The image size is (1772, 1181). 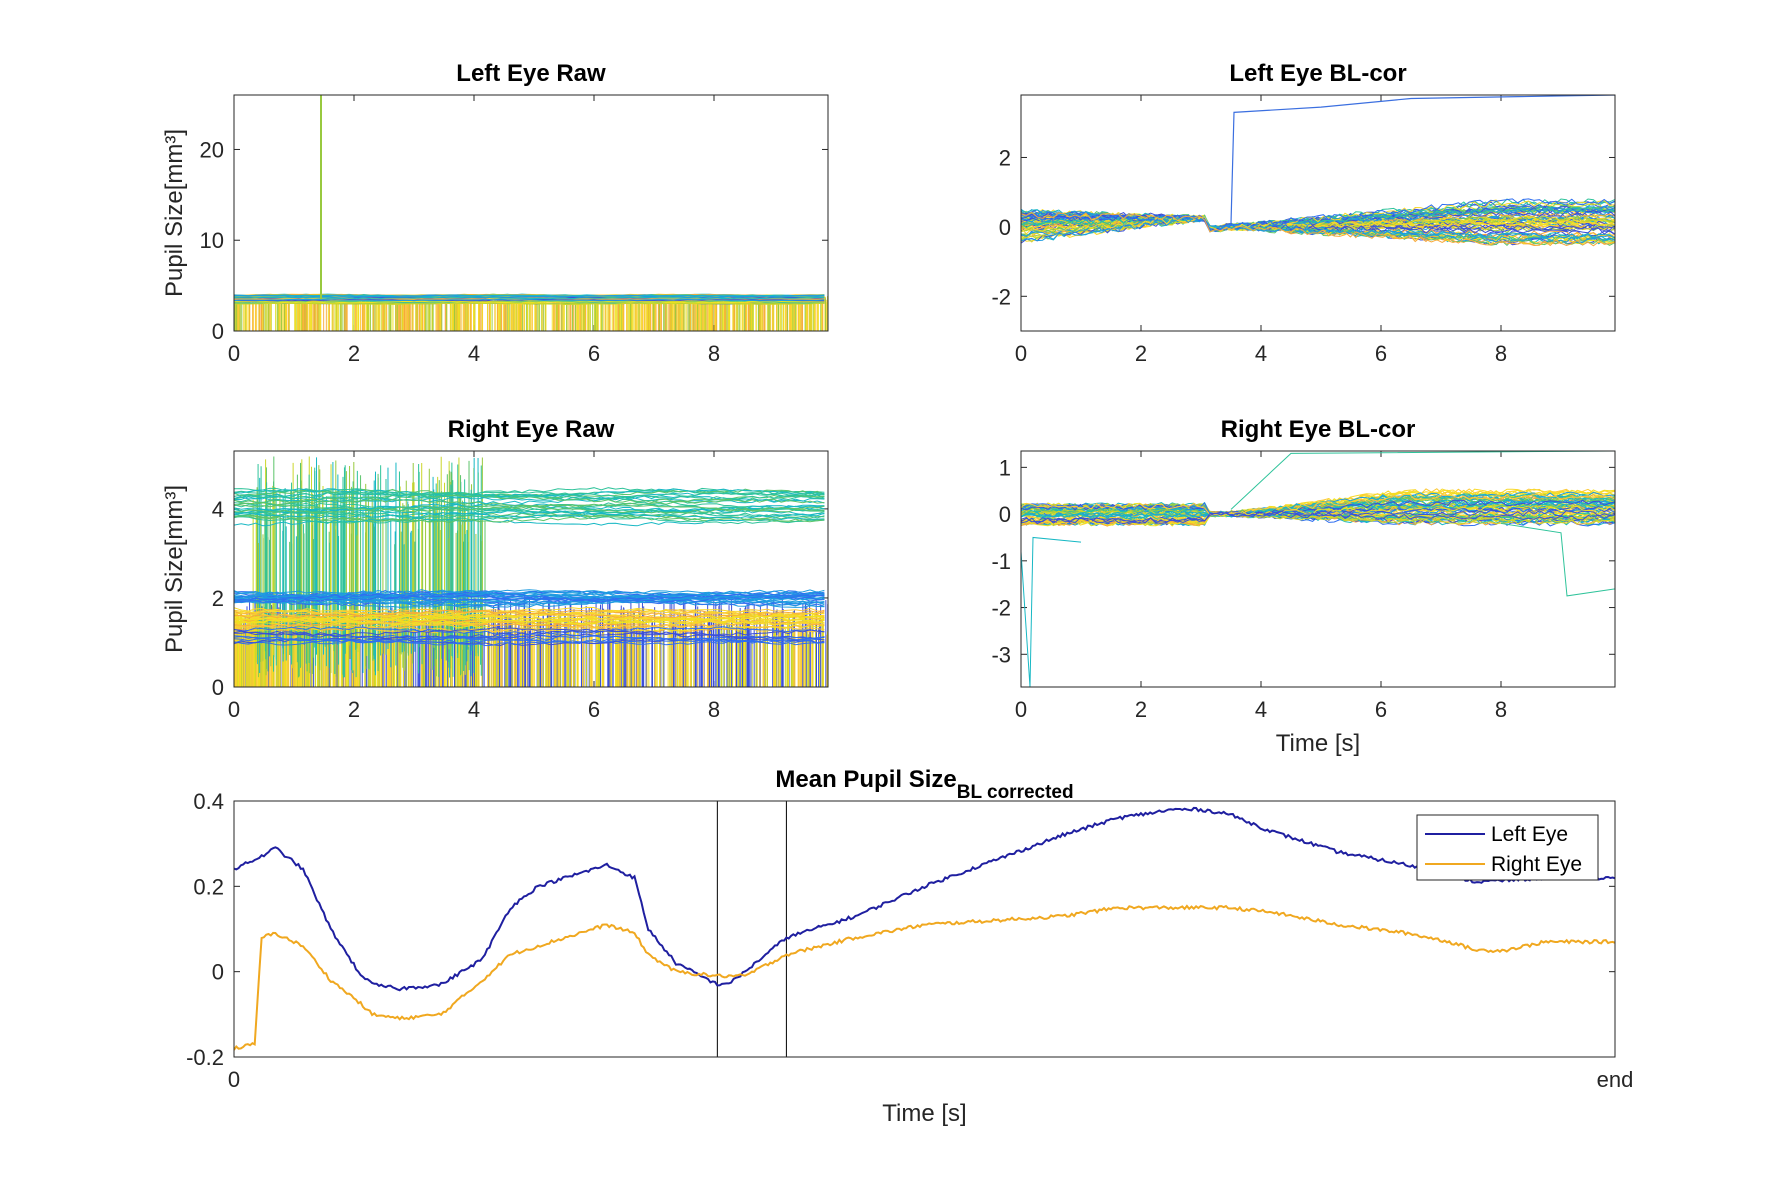 What do you see at coordinates (924, 899) in the screenshot?
I see `series-line-left-eye` at bounding box center [924, 899].